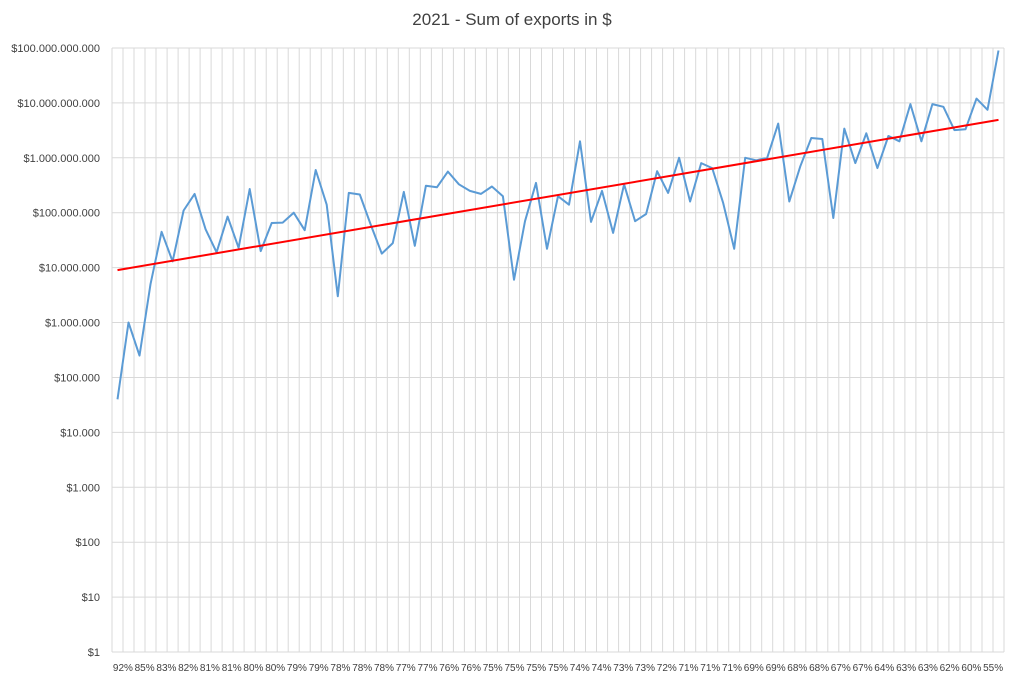 The height and width of the screenshot is (685, 1024). I want to click on y-tick-label: $10.000.000.000, so click(58, 104).